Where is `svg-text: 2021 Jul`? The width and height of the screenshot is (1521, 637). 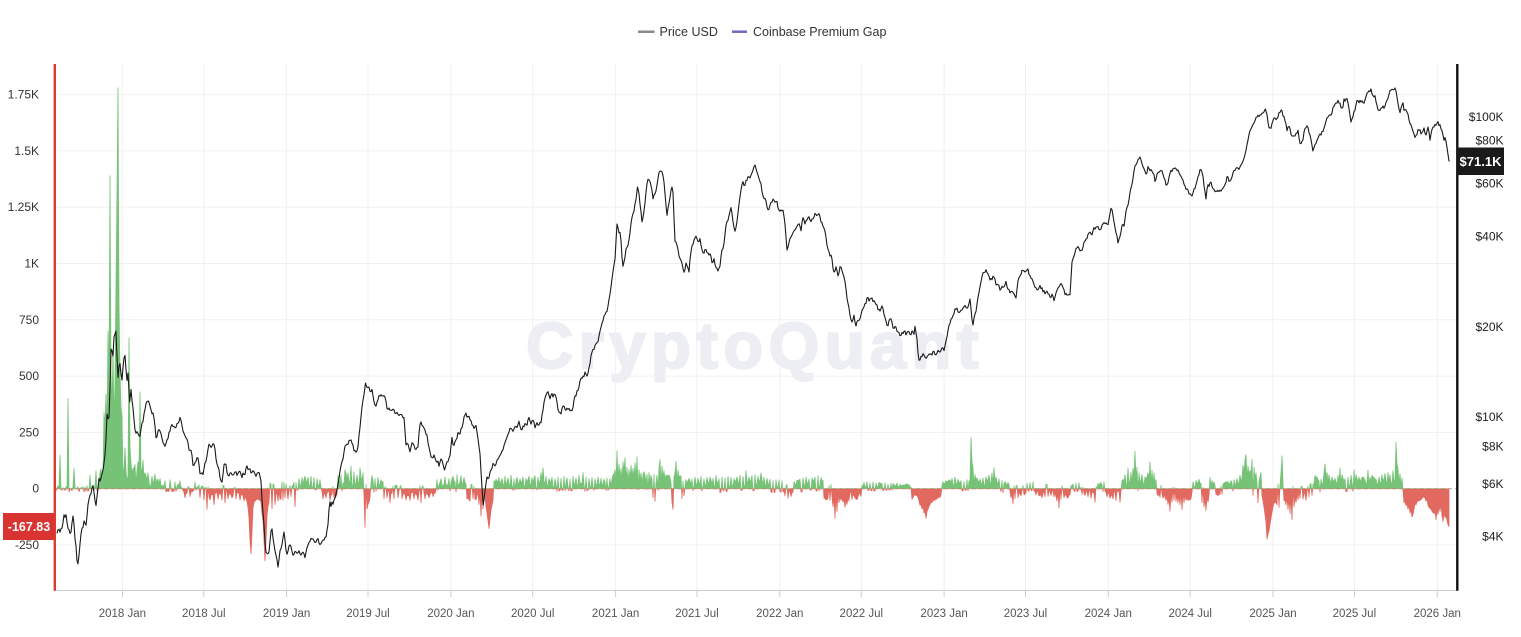 svg-text: 2021 Jul is located at coordinates (696, 614).